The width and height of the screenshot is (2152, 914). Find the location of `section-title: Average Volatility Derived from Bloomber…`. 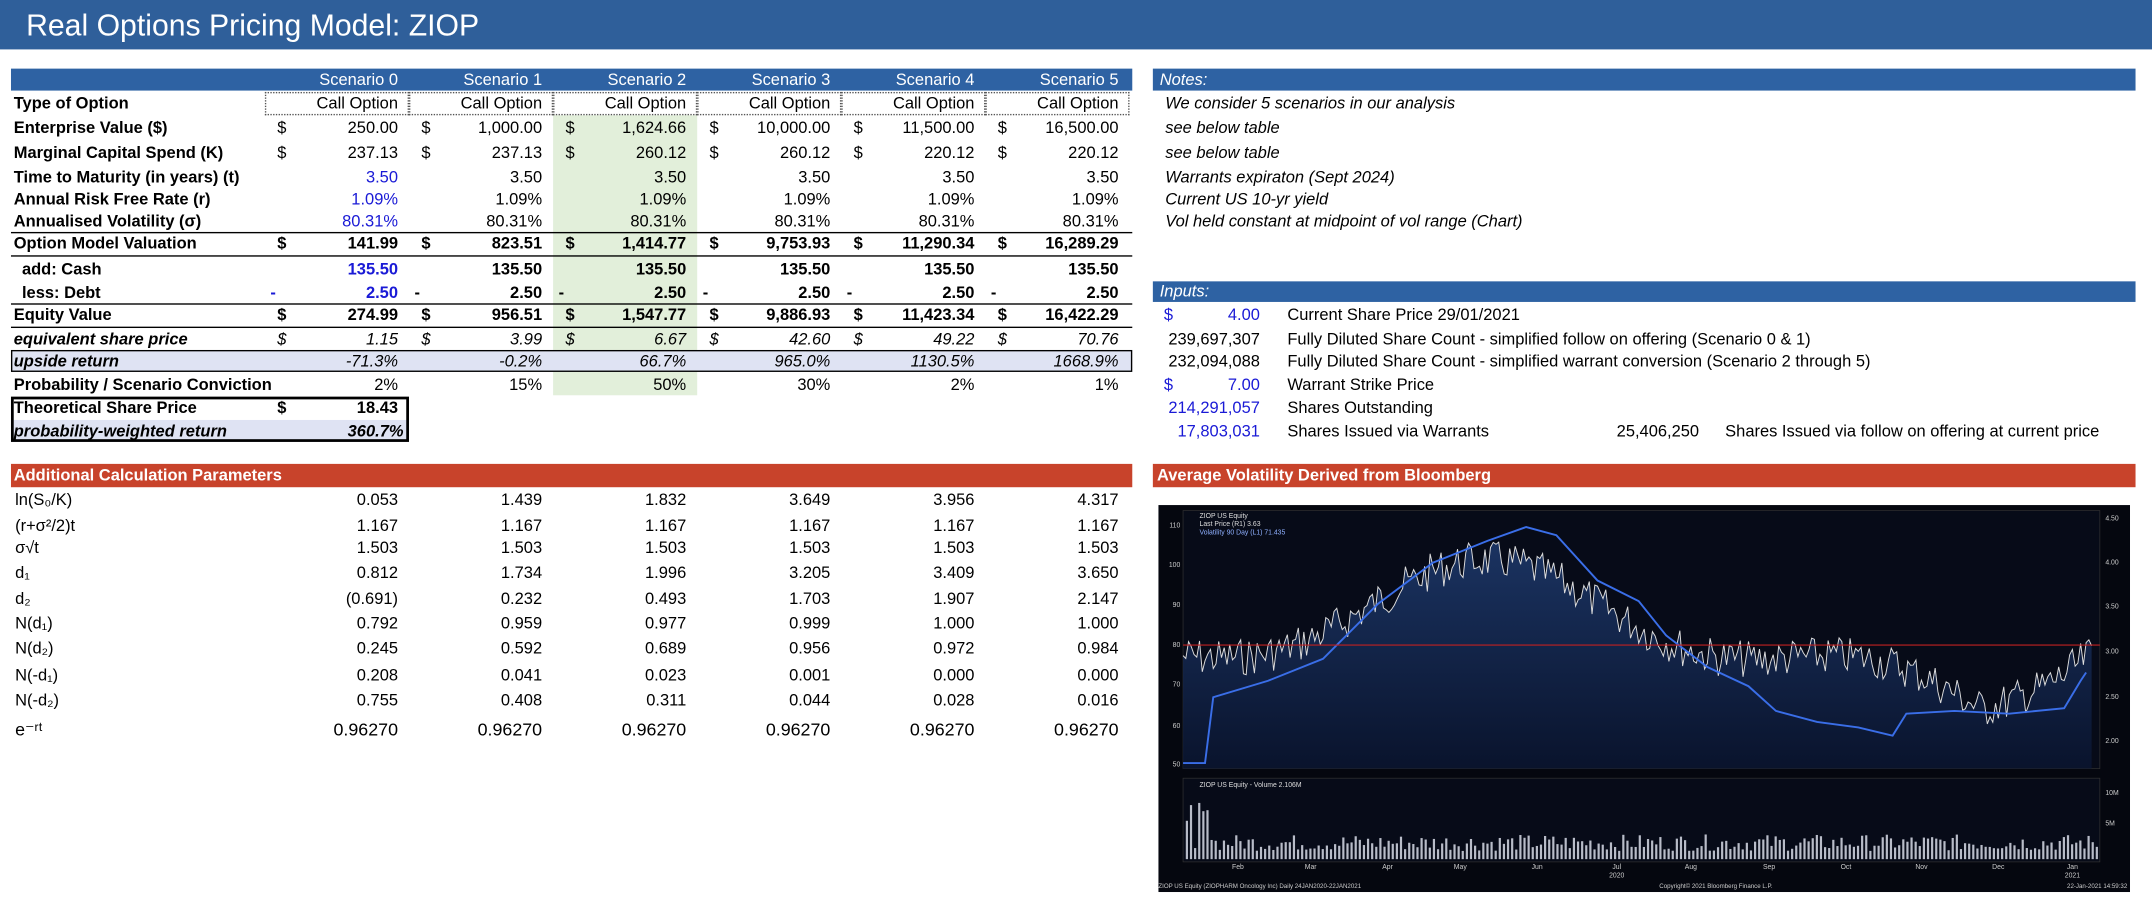

section-title: Average Volatility Derived from Bloomber… is located at coordinates (1324, 475).